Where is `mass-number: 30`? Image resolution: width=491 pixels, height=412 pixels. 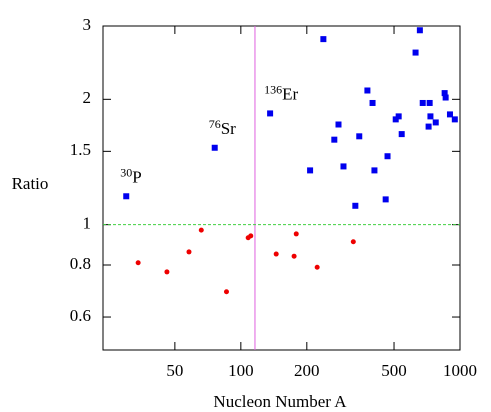
mass-number: 30 is located at coordinates (126, 172).